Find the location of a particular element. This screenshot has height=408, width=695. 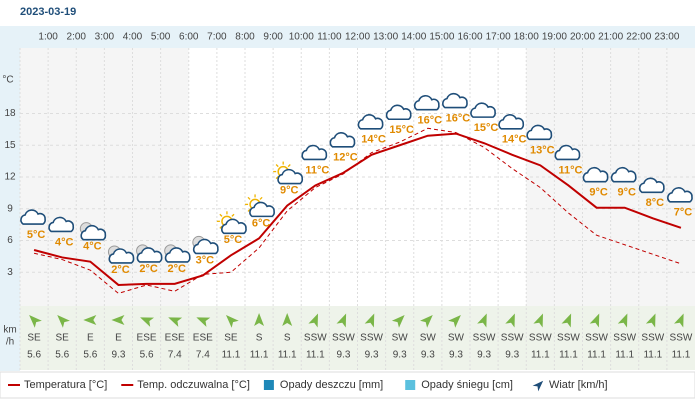

temp-label: 13°C is located at coordinates (542, 150).